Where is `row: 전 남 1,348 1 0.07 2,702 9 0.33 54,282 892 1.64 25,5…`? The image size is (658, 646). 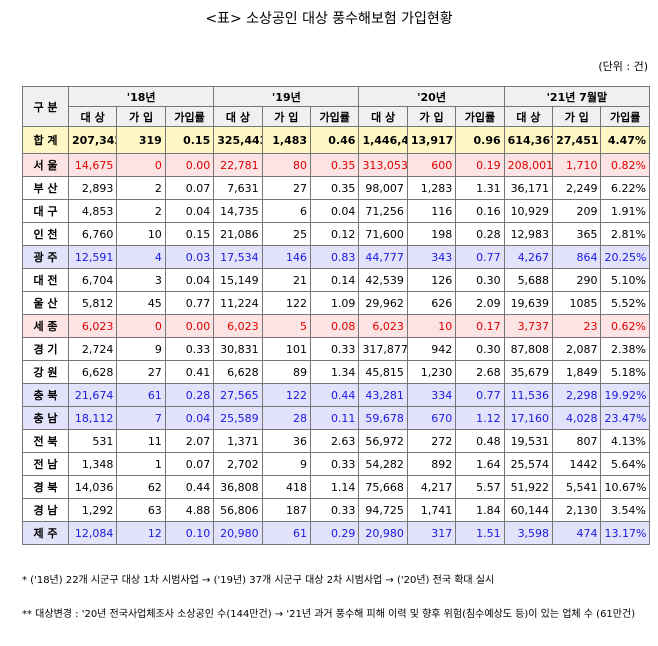
row: 전 남 1,348 1 0.07 2,702 9 0.33 54,282 892 1.64 25,5… is located at coordinates (336, 464).